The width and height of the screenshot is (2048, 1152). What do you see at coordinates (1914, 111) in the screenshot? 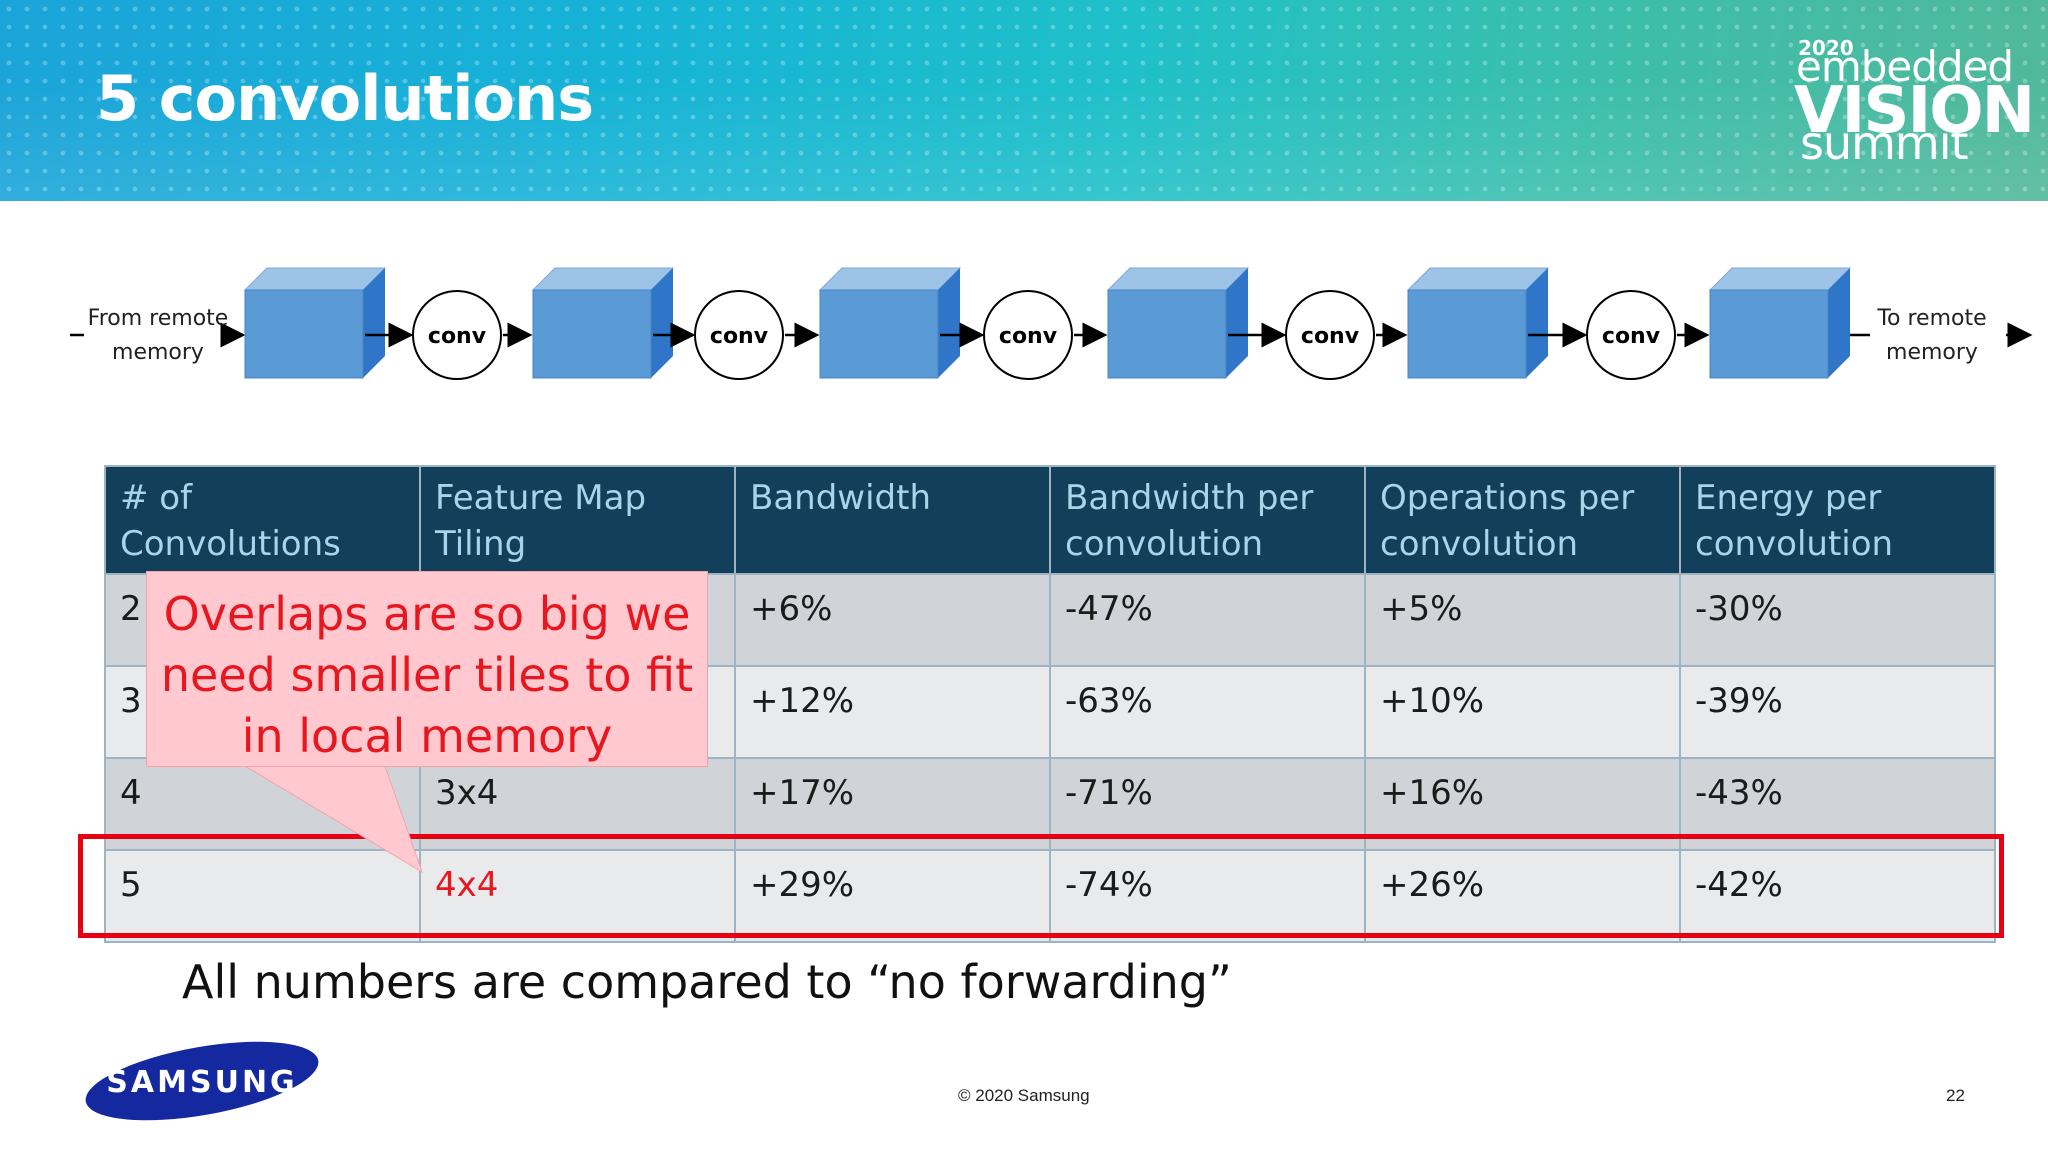
I see `logo-word-vision: VISION` at bounding box center [1914, 111].